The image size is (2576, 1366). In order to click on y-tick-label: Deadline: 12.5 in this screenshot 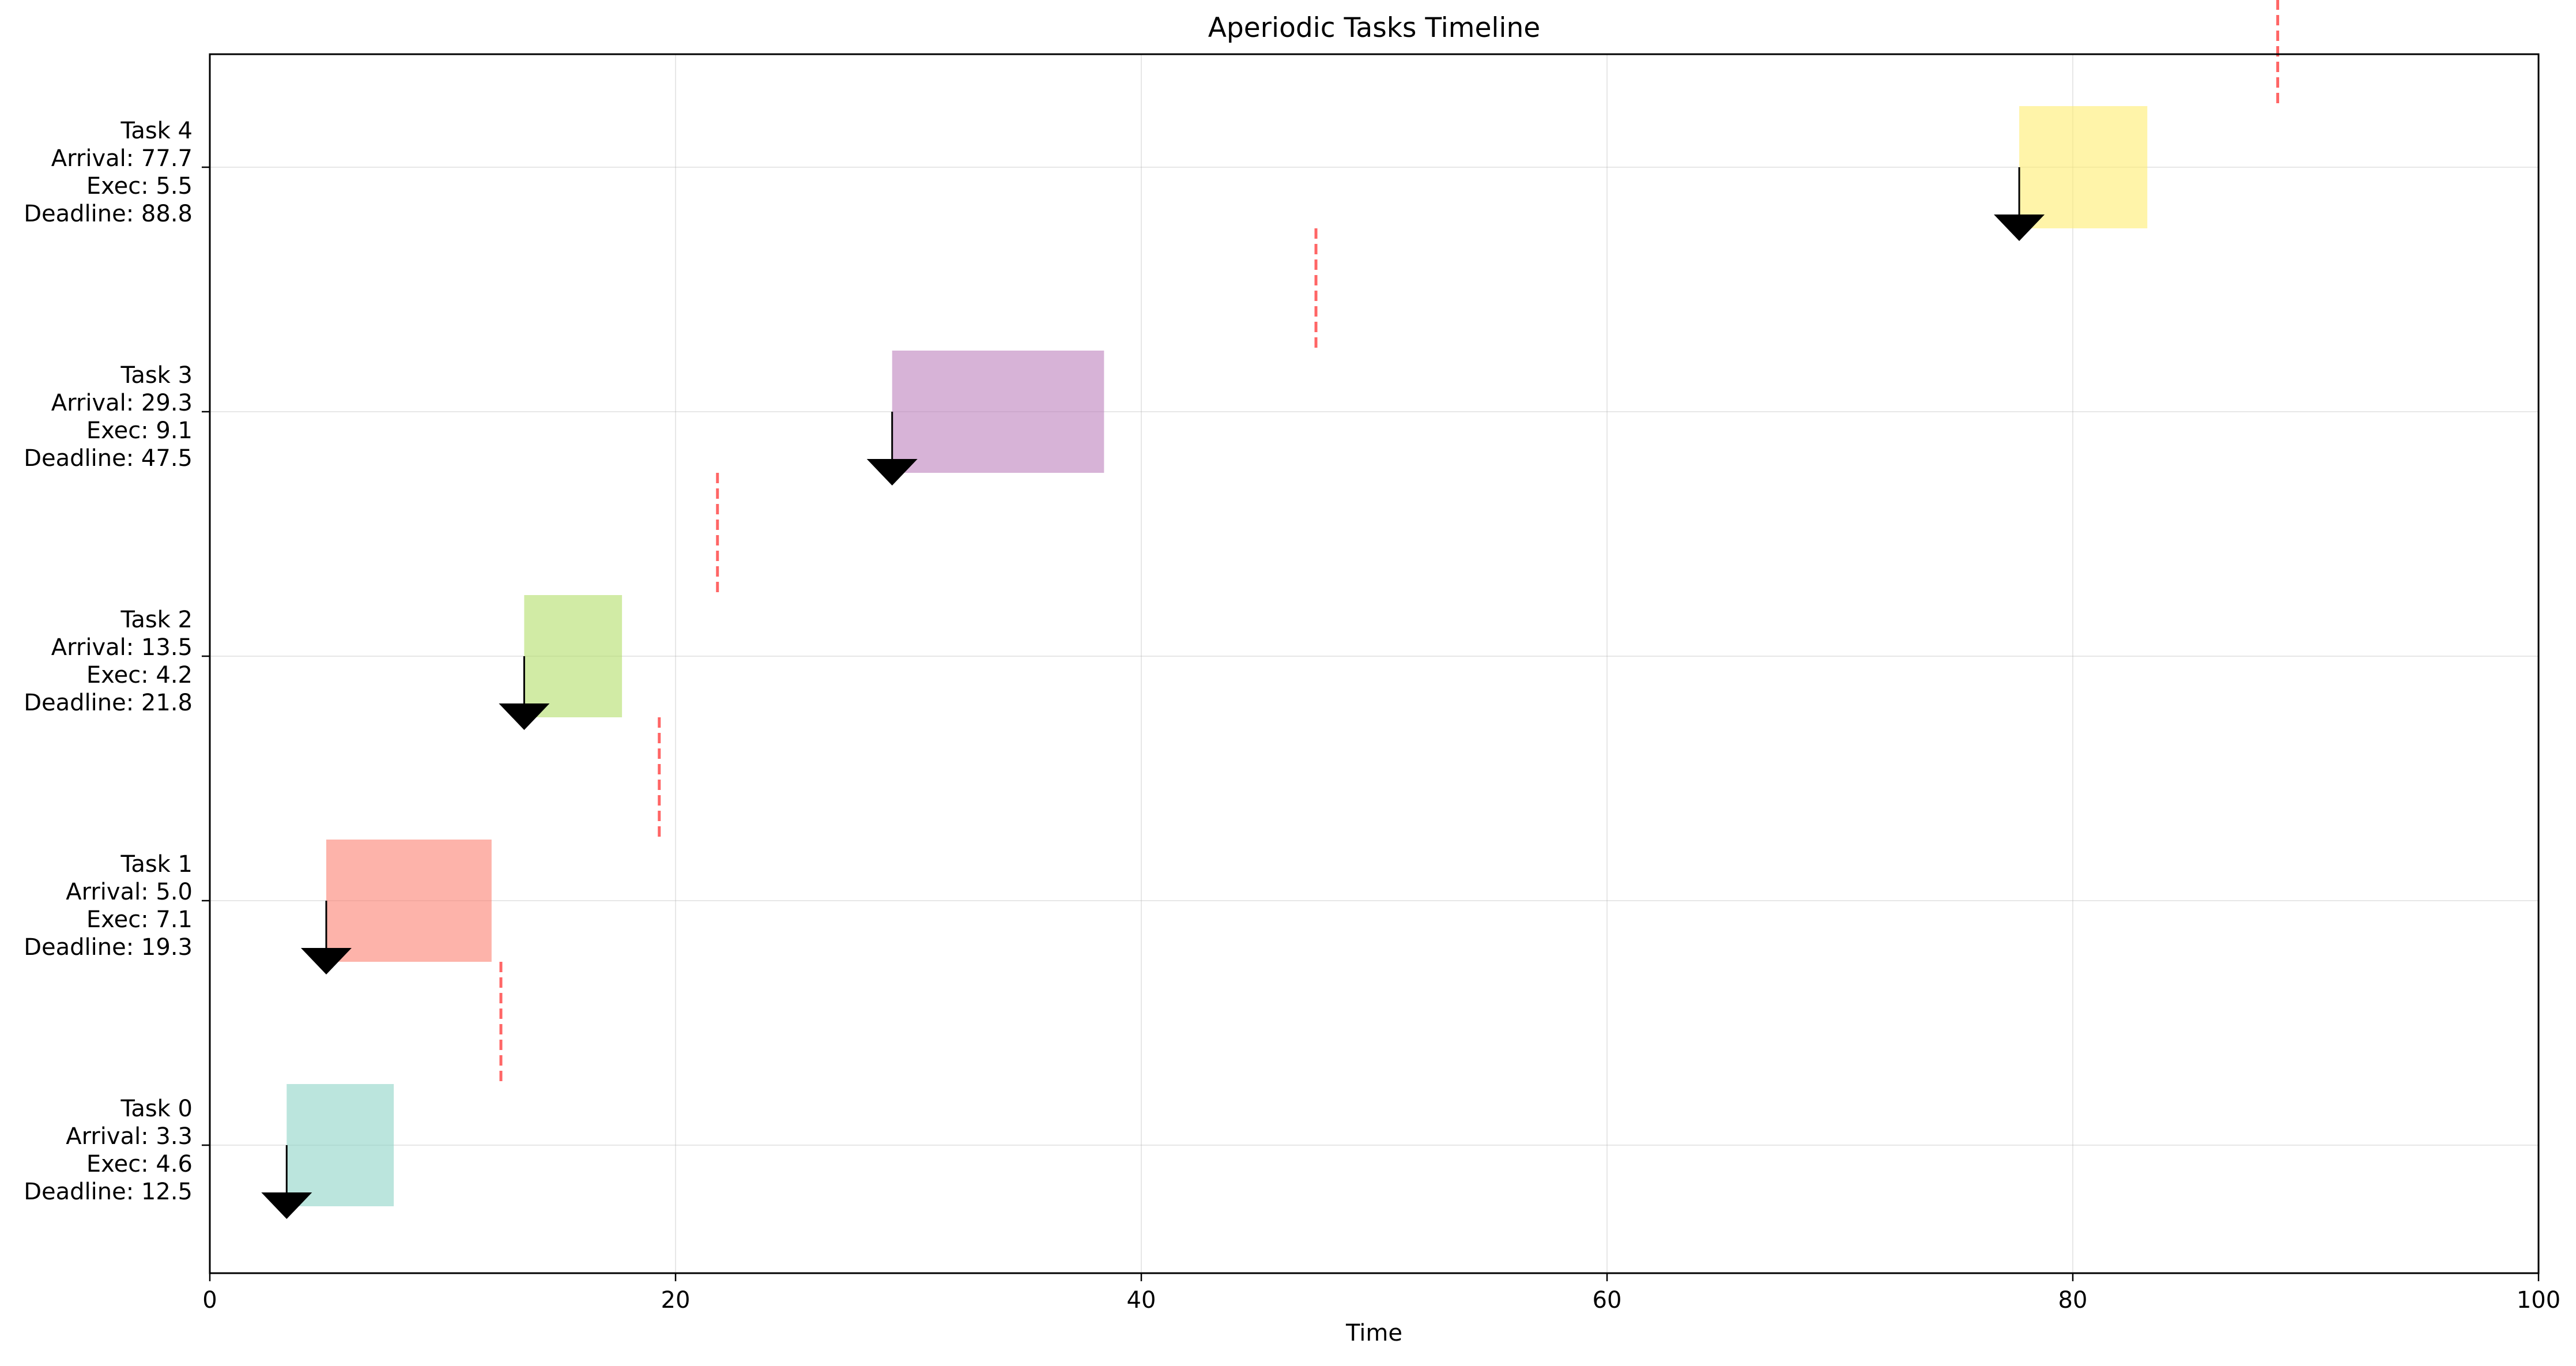, I will do `click(108, 1192)`.